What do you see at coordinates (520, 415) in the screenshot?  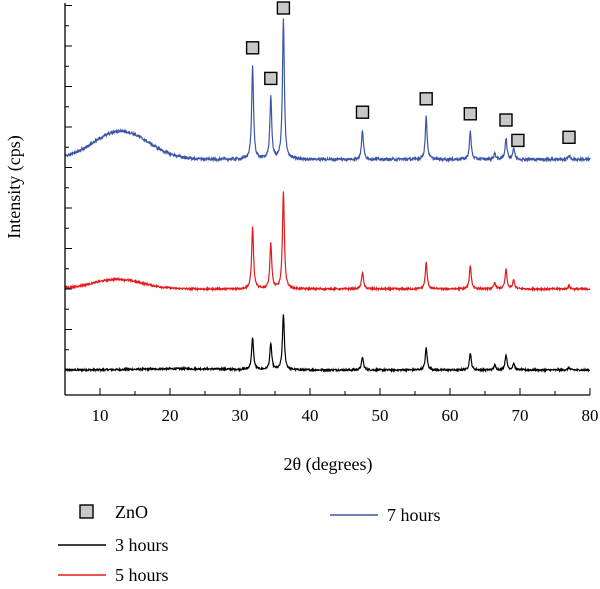 I see `x-tick-label: 70` at bounding box center [520, 415].